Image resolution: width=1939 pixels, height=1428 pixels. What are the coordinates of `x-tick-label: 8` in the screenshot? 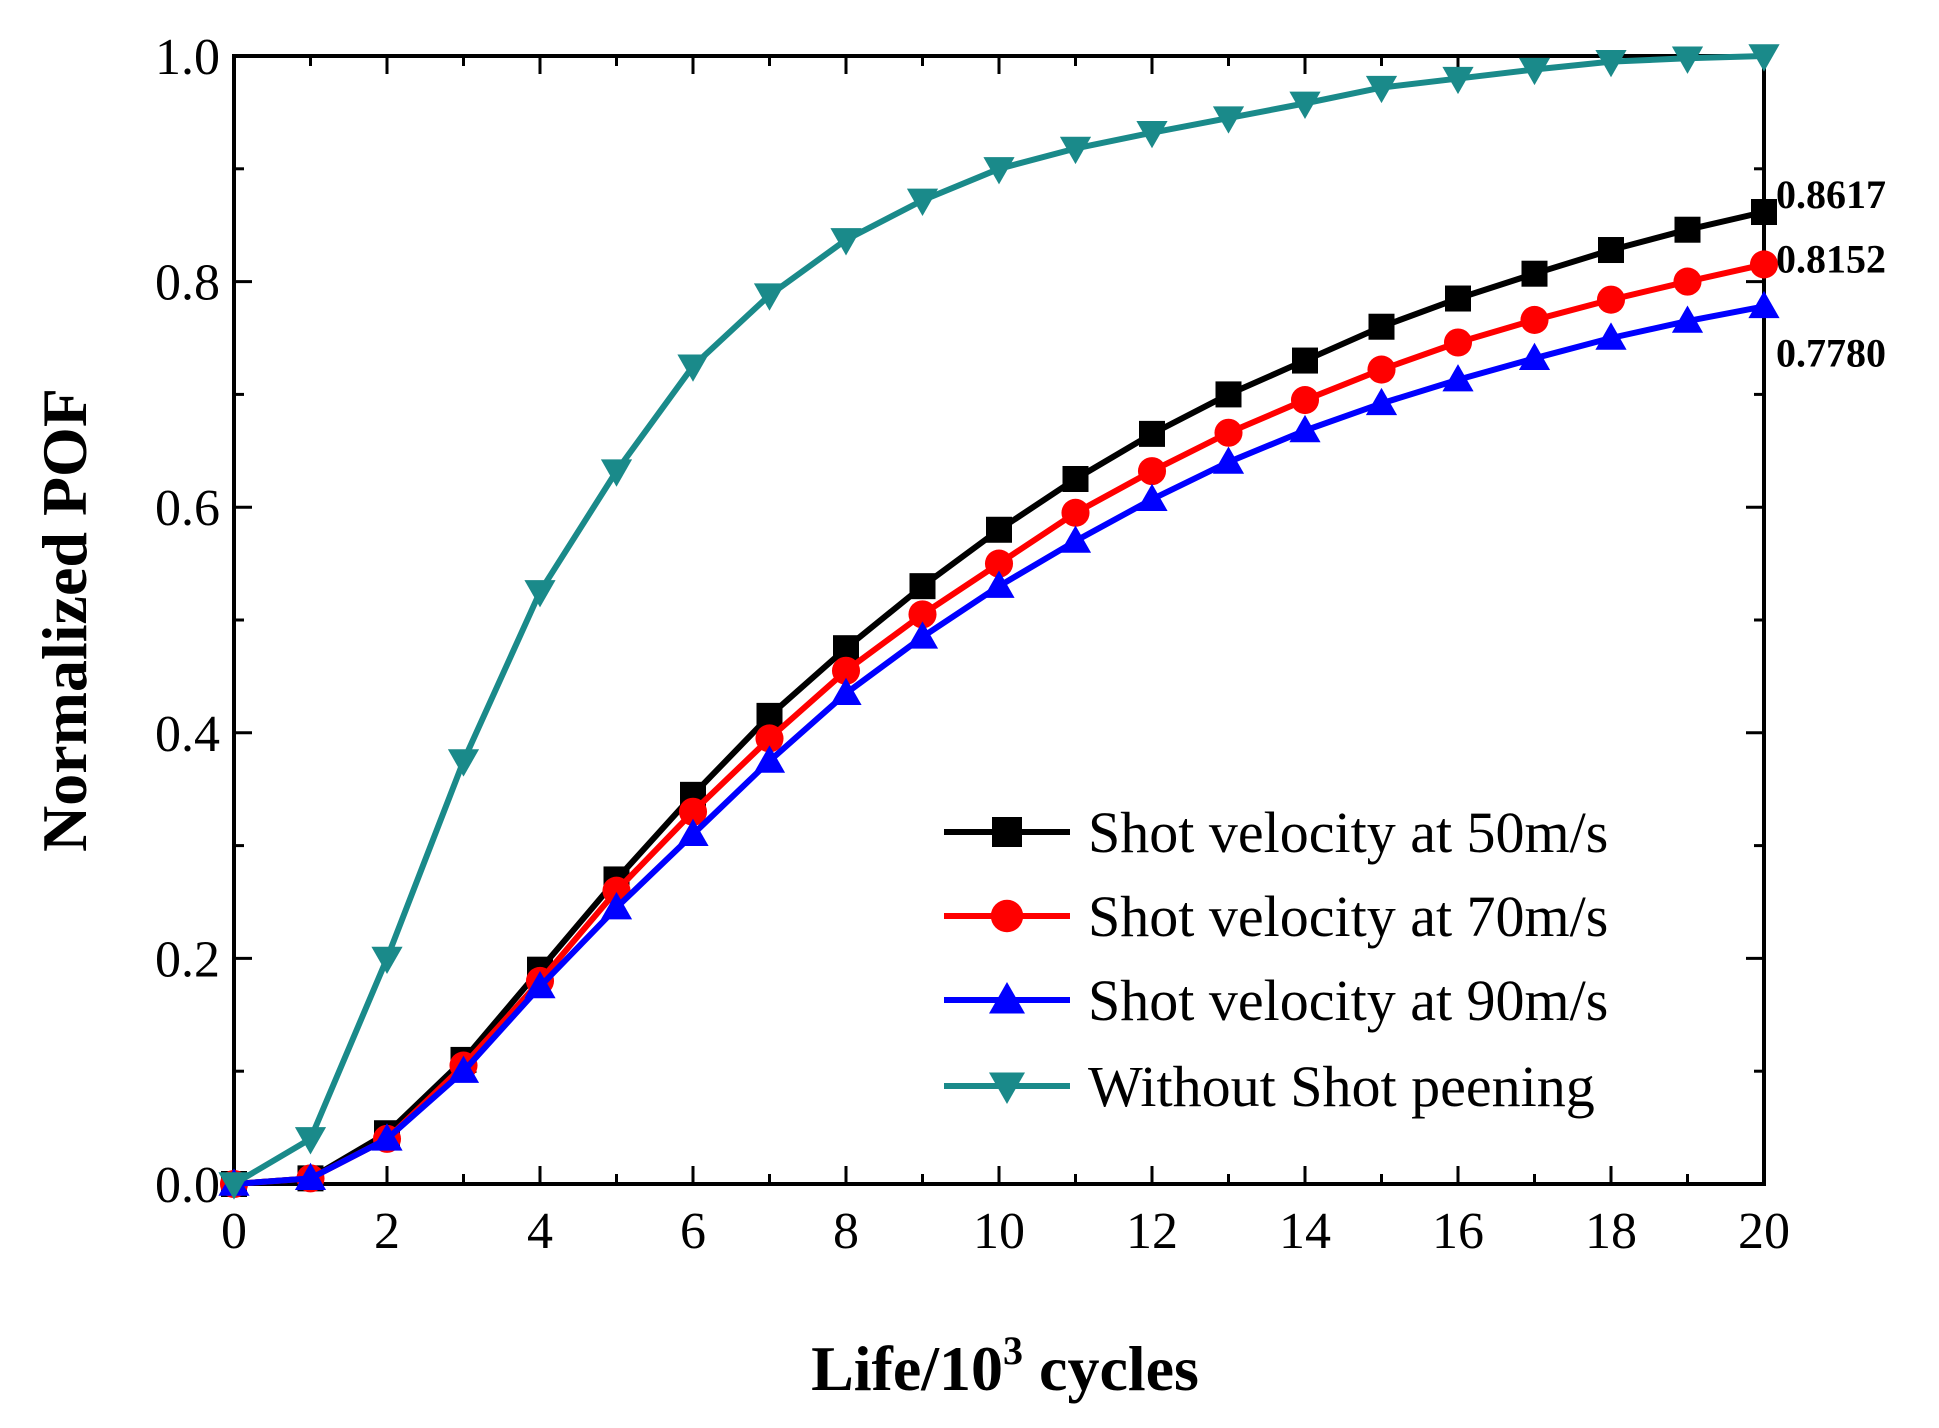 It's located at (846, 1231).